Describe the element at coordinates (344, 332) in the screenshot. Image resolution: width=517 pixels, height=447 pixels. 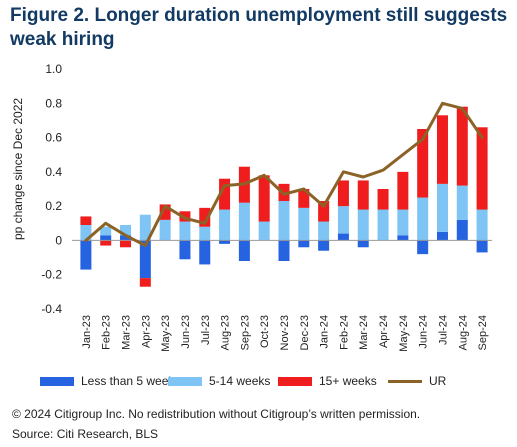
I see `x-tick-label: Feb-24` at that location.